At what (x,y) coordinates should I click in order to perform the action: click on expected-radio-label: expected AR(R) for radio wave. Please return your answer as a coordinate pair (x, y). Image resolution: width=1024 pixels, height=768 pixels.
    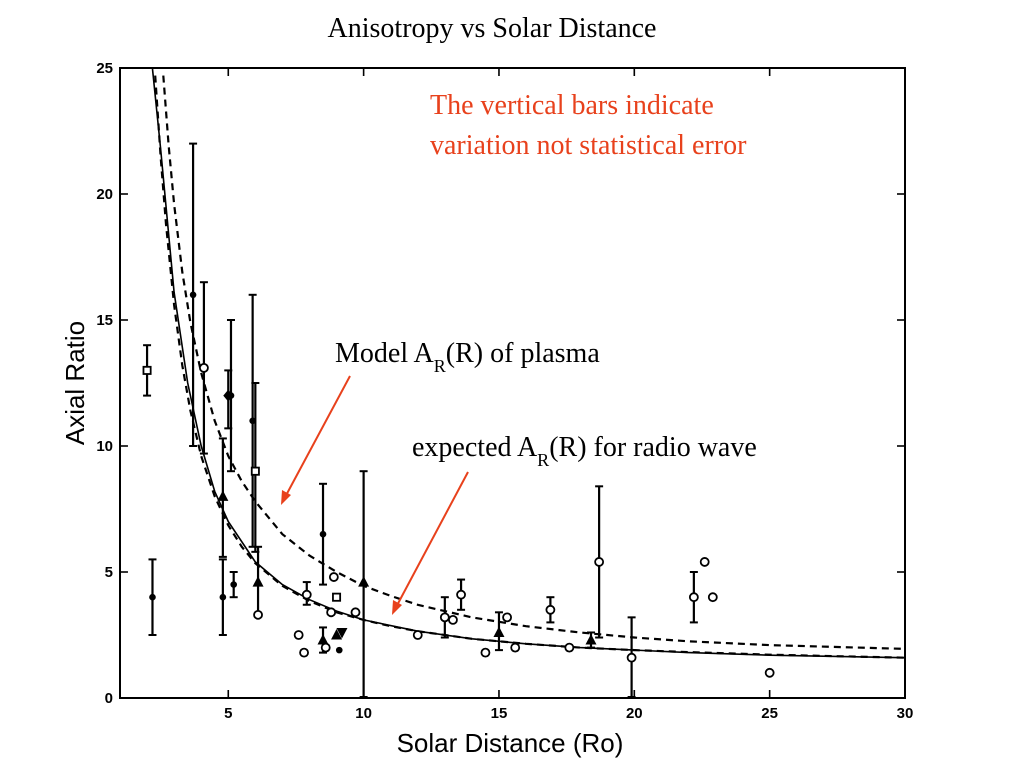
    Looking at the image, I should click on (584, 451).